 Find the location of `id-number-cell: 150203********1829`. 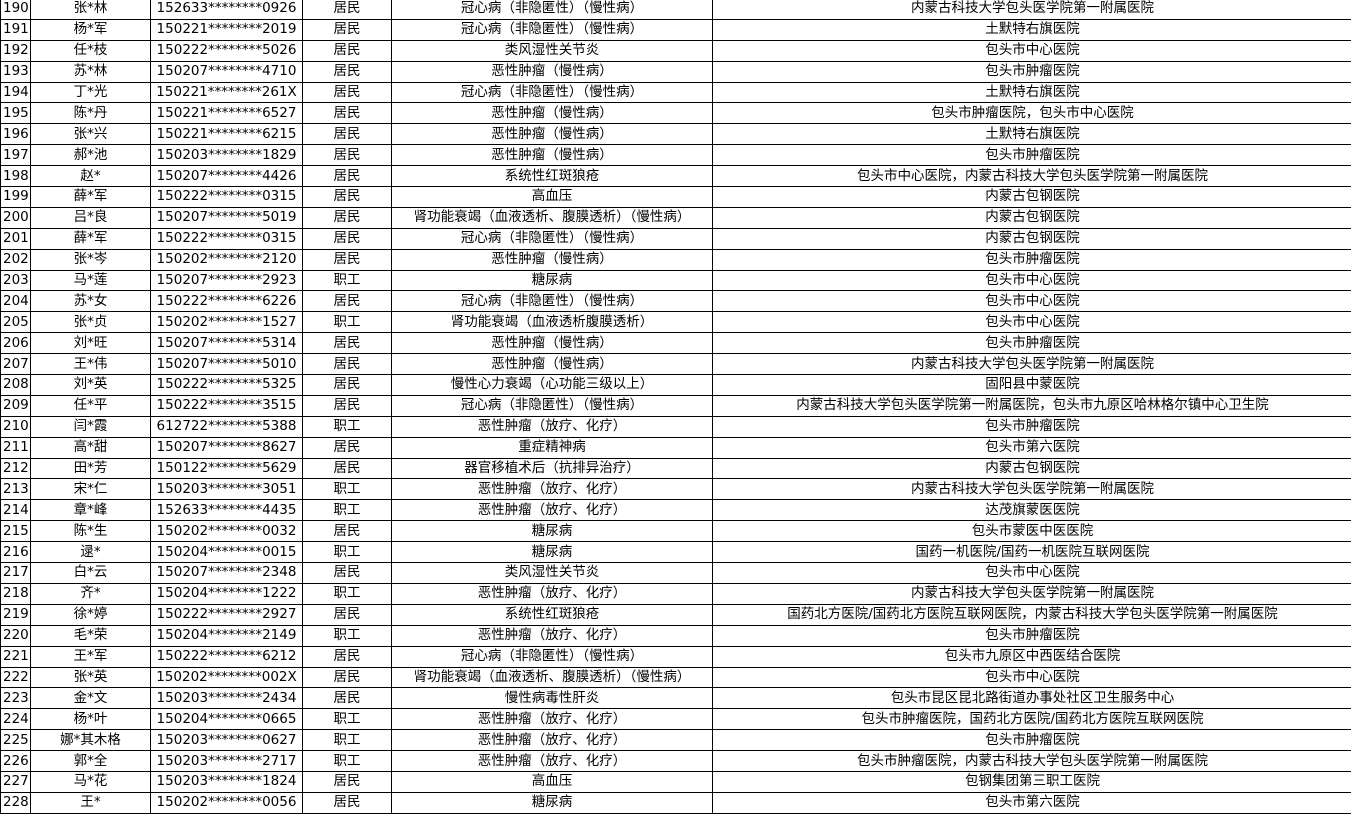

id-number-cell: 150203********1829 is located at coordinates (226, 155).